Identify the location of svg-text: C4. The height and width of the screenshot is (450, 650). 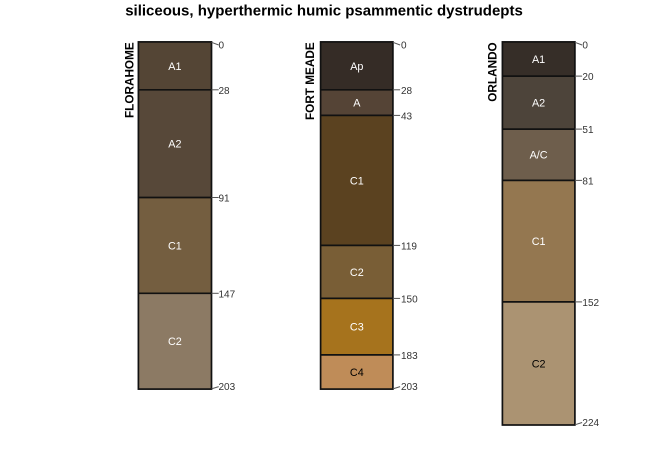
(357, 373).